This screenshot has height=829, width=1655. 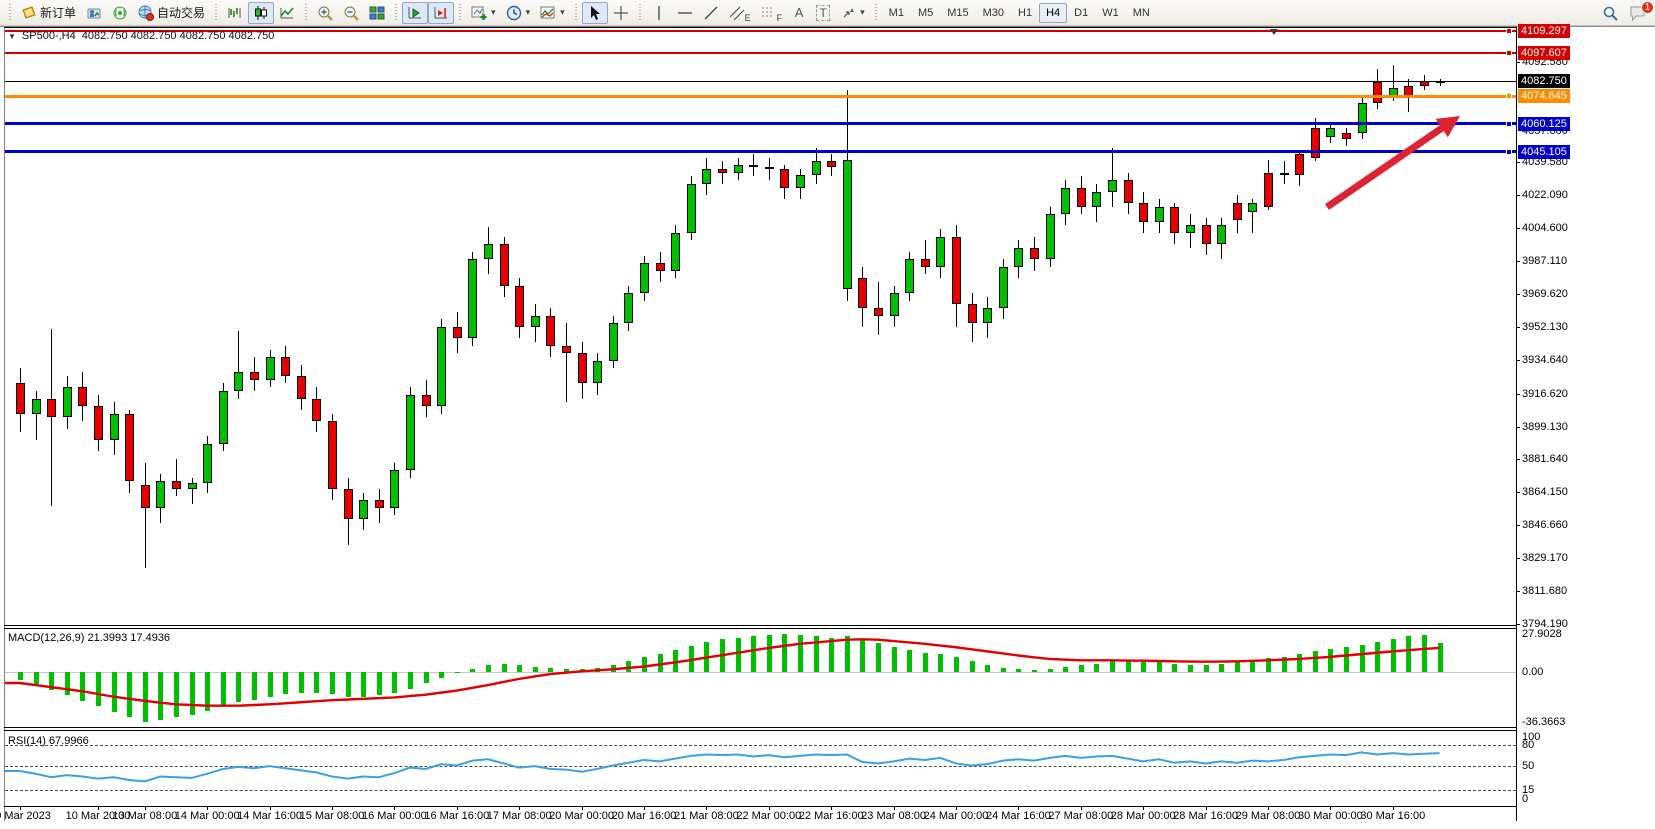 I want to click on indicators-button: ▾, so click(x=552, y=13).